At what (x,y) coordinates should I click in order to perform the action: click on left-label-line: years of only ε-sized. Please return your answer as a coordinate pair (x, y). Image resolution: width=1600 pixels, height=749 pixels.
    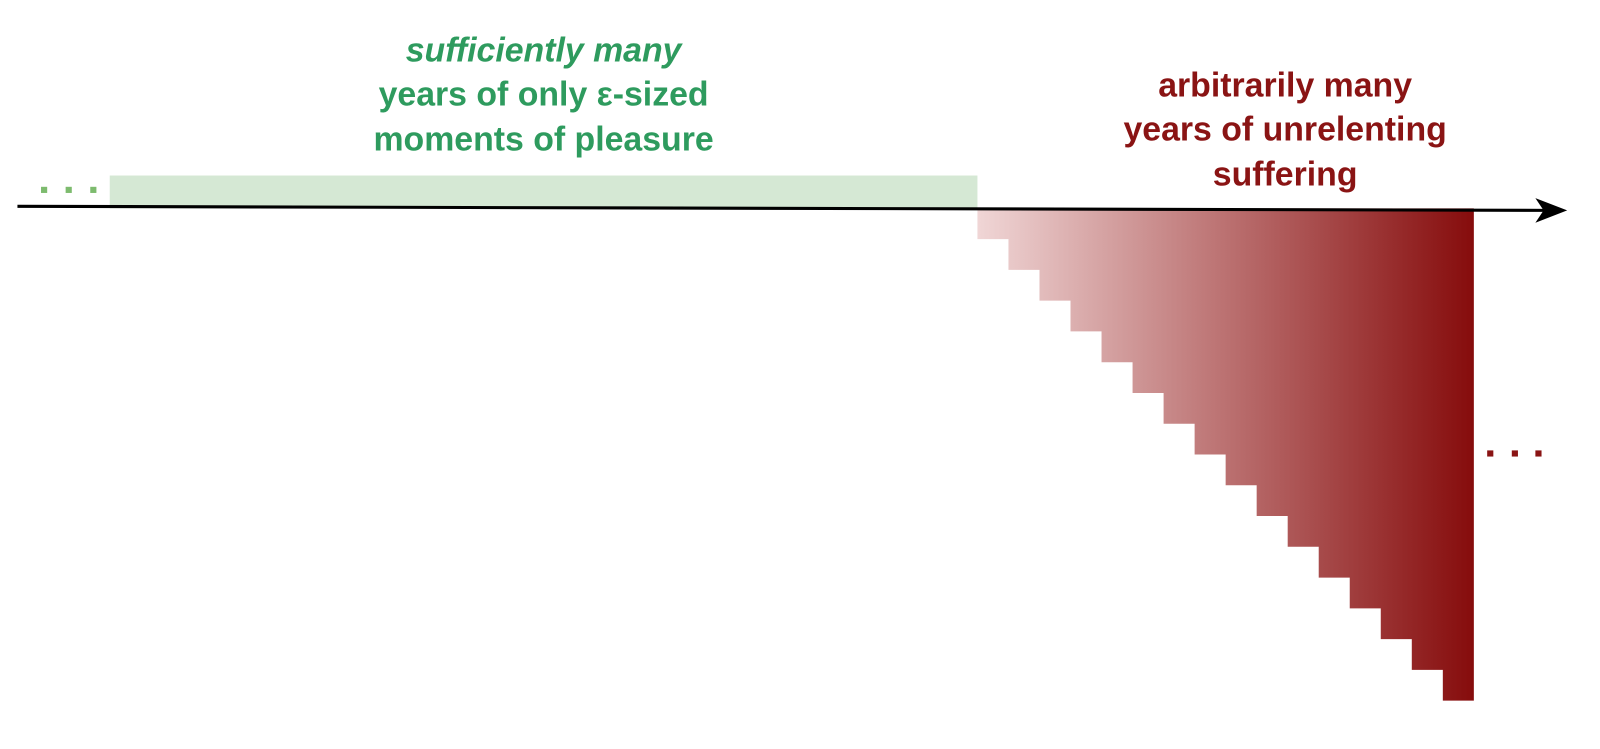
    Looking at the image, I should click on (544, 94).